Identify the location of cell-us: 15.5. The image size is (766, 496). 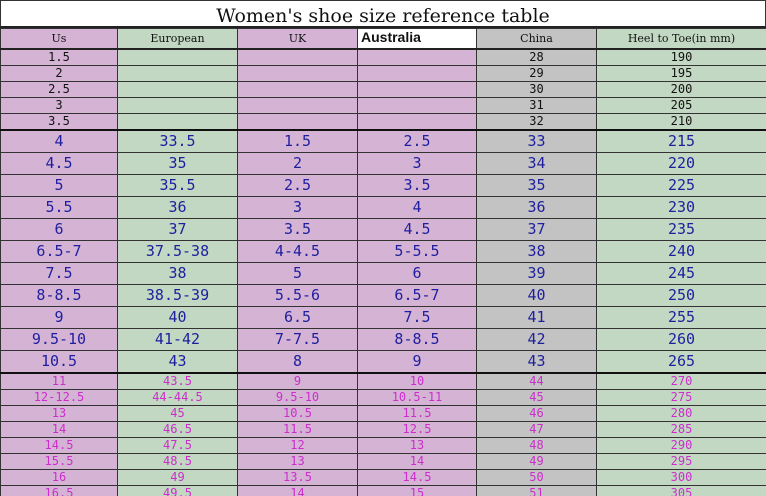
(59, 461).